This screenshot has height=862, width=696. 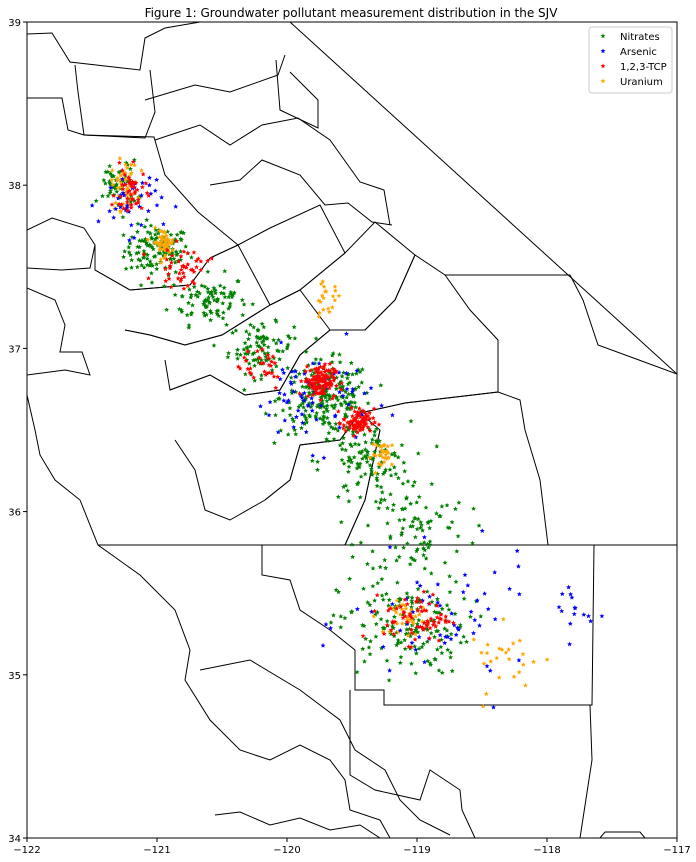 I want to click on legend-marker, so click(x=603, y=81).